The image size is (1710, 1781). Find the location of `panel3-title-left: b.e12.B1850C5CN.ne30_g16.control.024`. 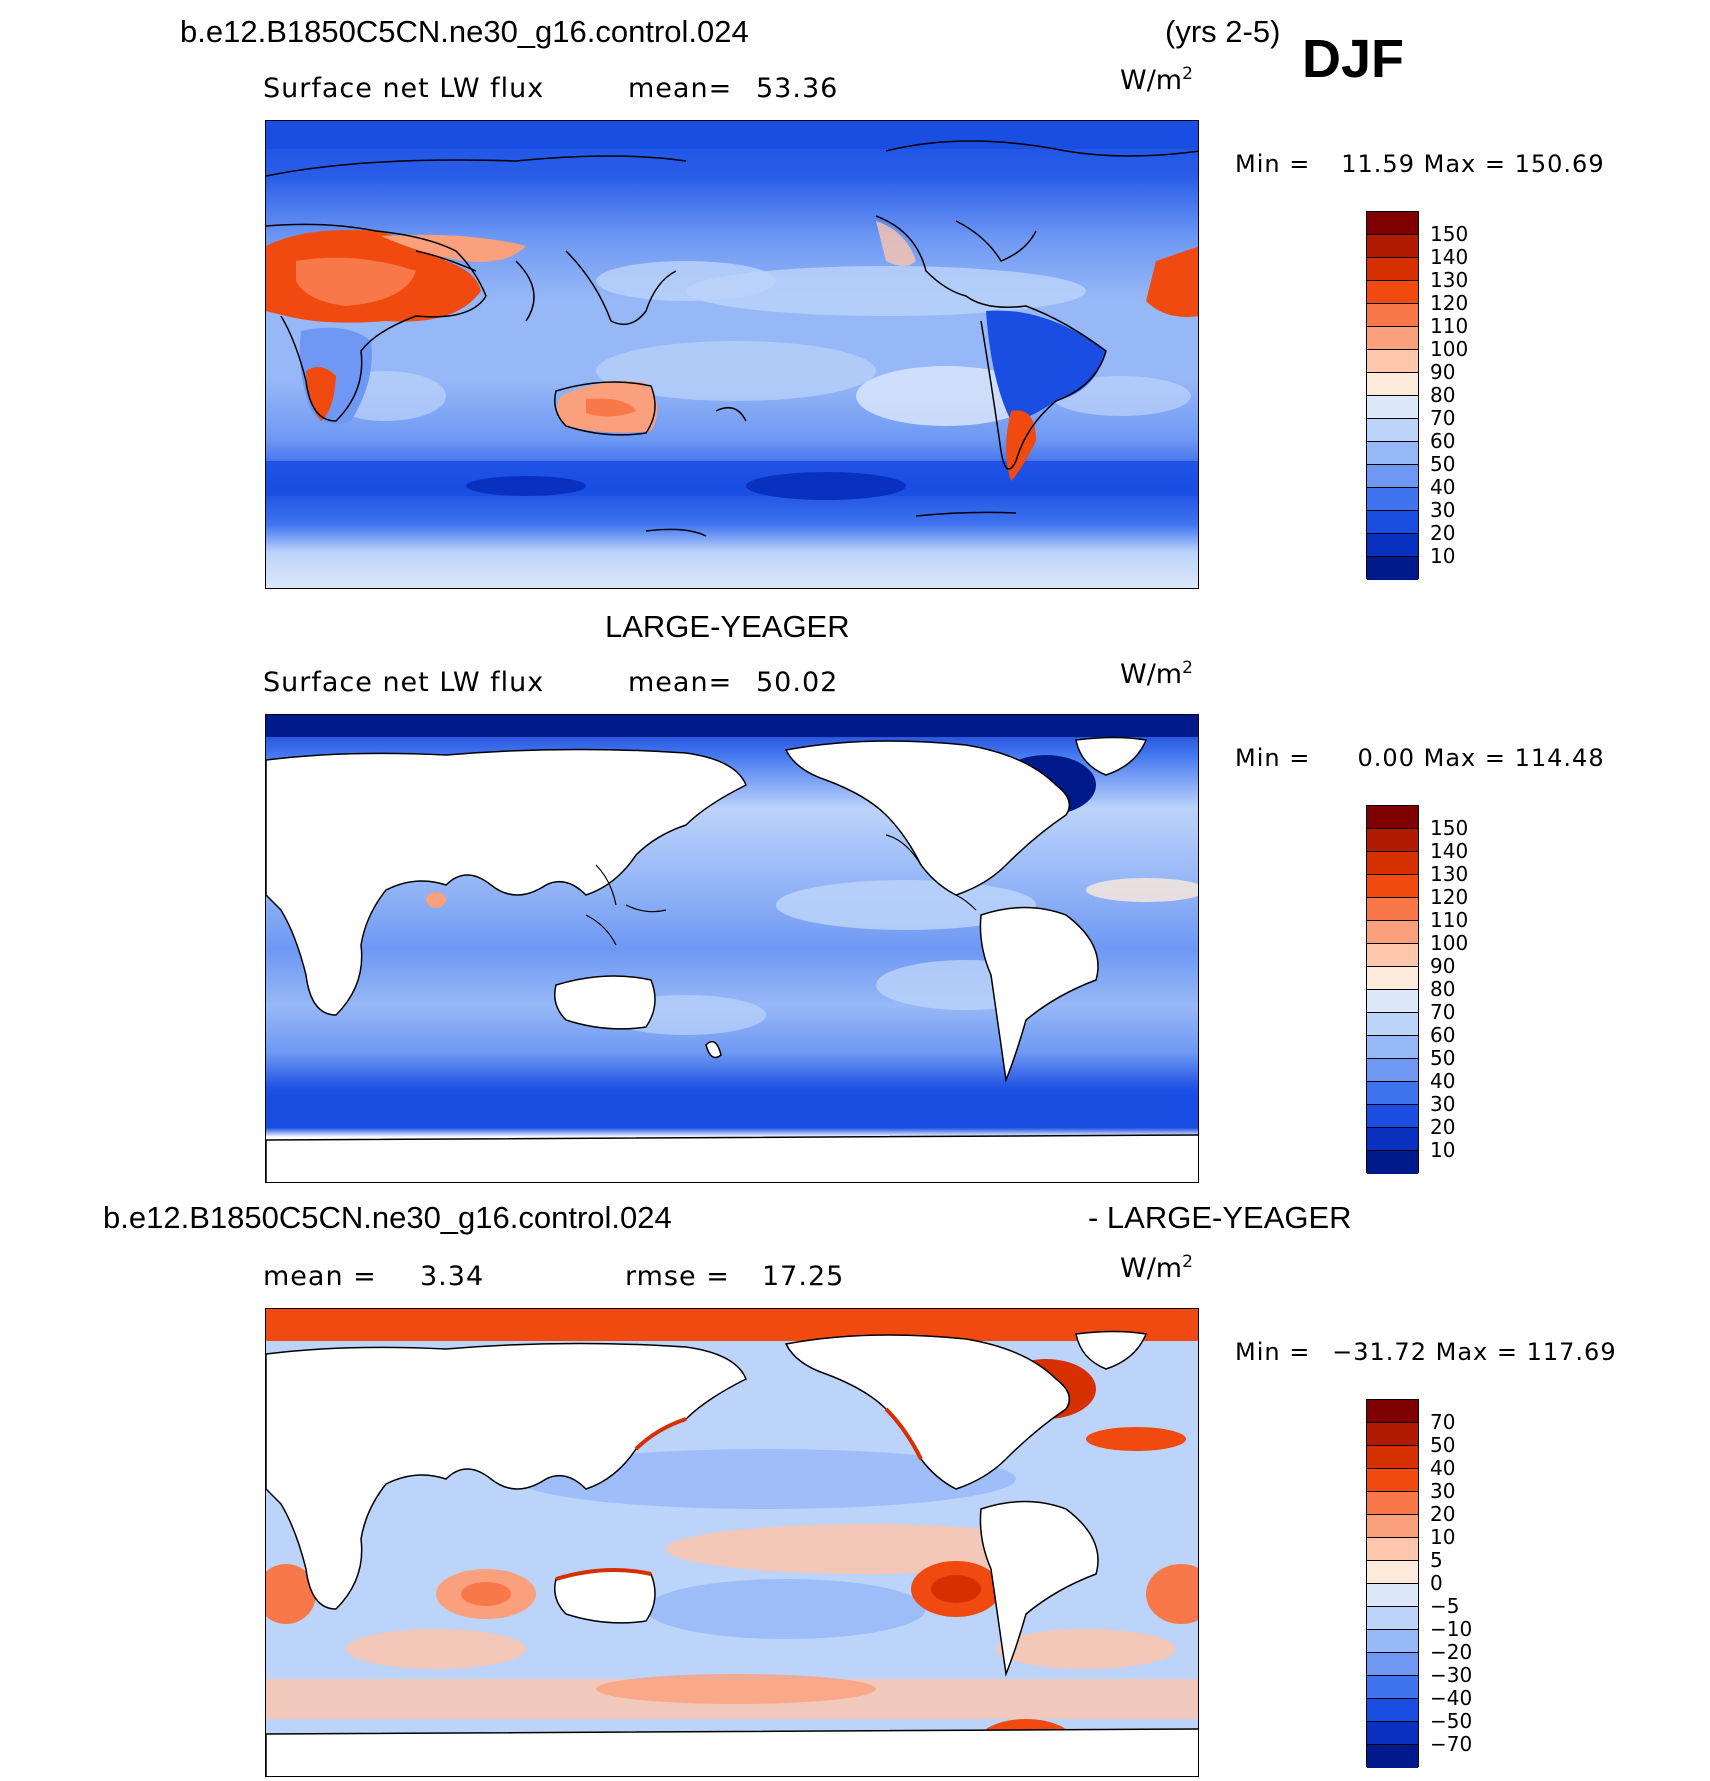

panel3-title-left: b.e12.B1850C5CN.ne30_g16.control.024 is located at coordinates (387, 1217).